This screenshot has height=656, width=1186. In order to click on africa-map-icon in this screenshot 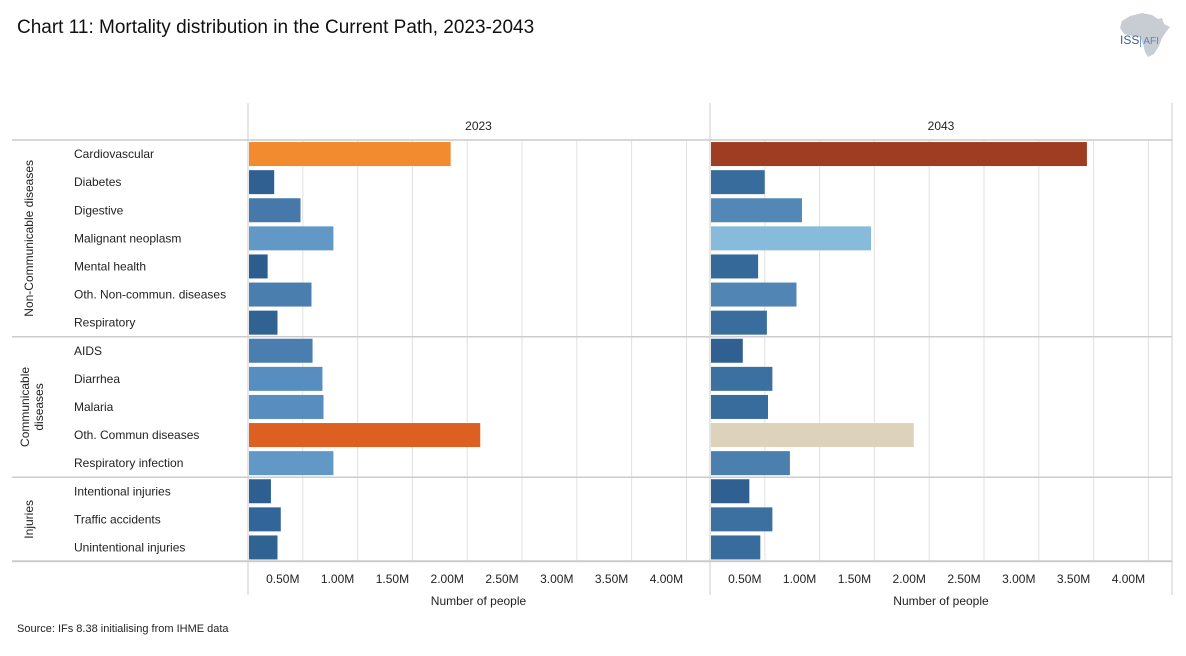, I will do `click(1145, 35)`.